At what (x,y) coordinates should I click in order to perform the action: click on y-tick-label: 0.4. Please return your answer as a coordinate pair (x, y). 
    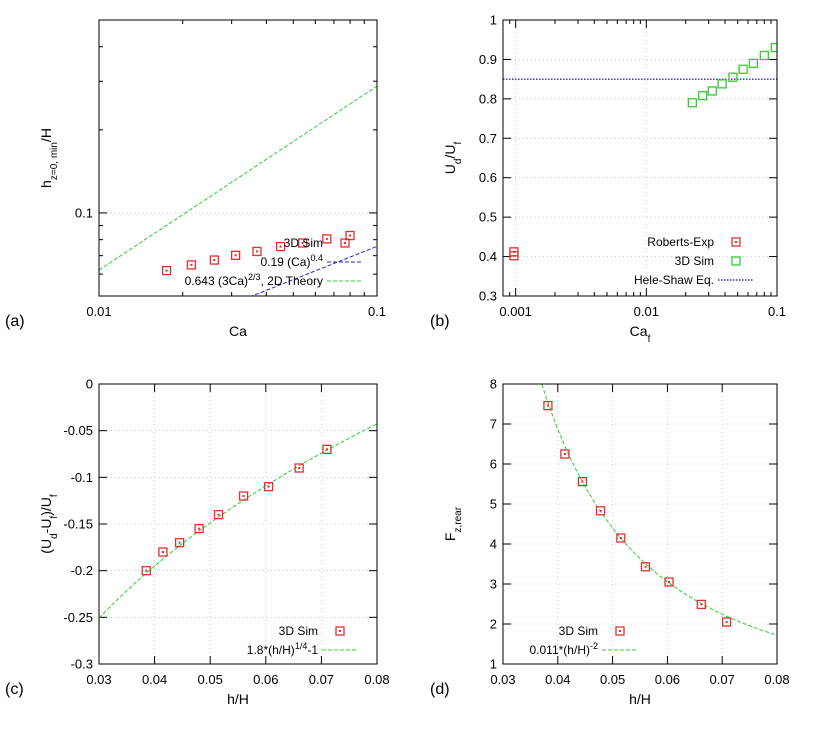
    Looking at the image, I should click on (488, 256).